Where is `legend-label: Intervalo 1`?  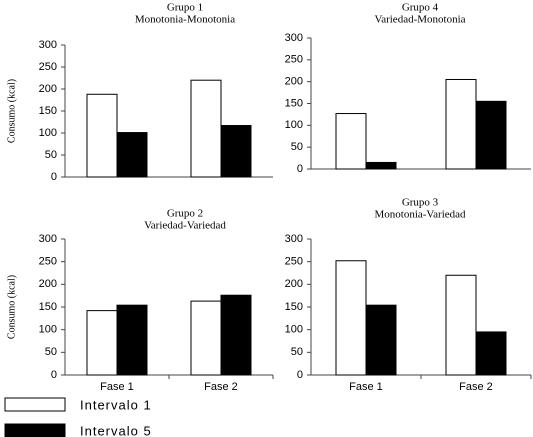 legend-label: Intervalo 1 is located at coordinates (116, 404).